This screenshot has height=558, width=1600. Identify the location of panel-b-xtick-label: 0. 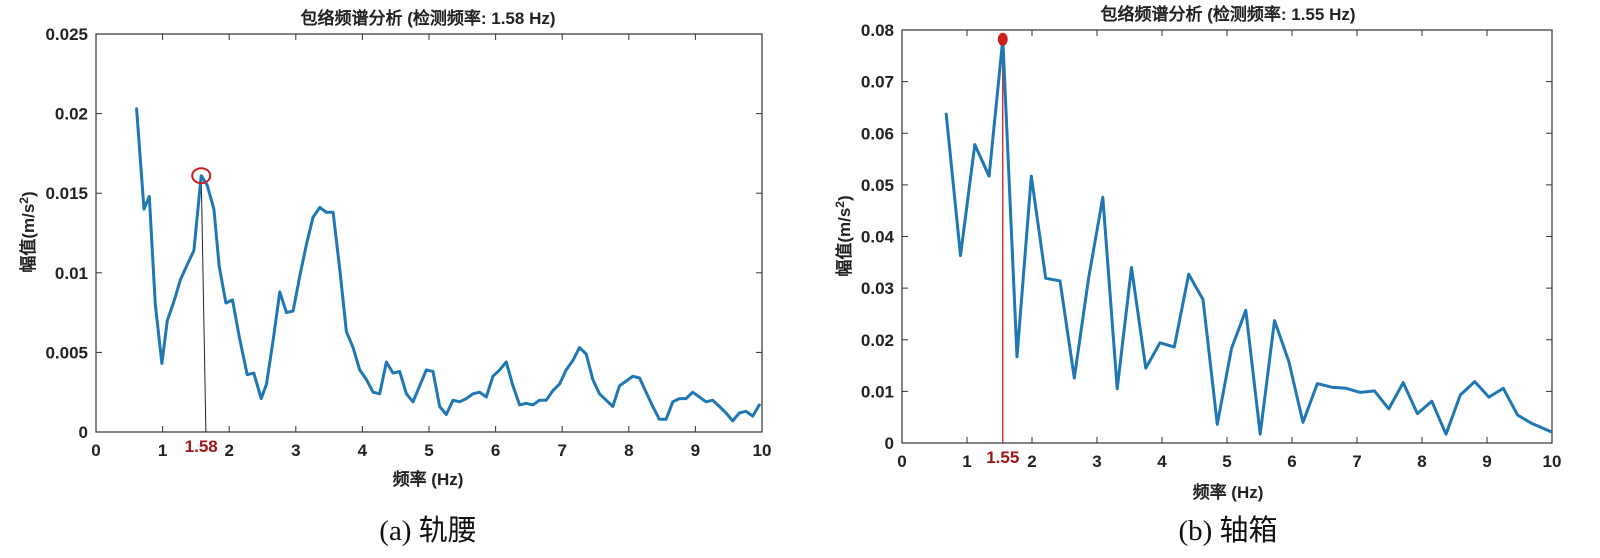
(901, 461).